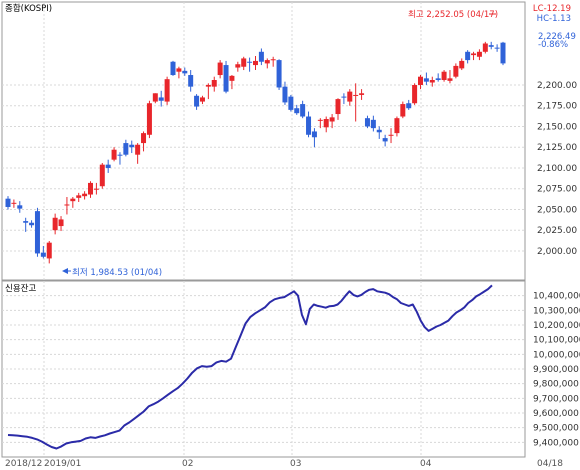 This screenshot has height=470, width=580. I want to click on kospi-y-tick-label: 2,075.00, so click(557, 190).